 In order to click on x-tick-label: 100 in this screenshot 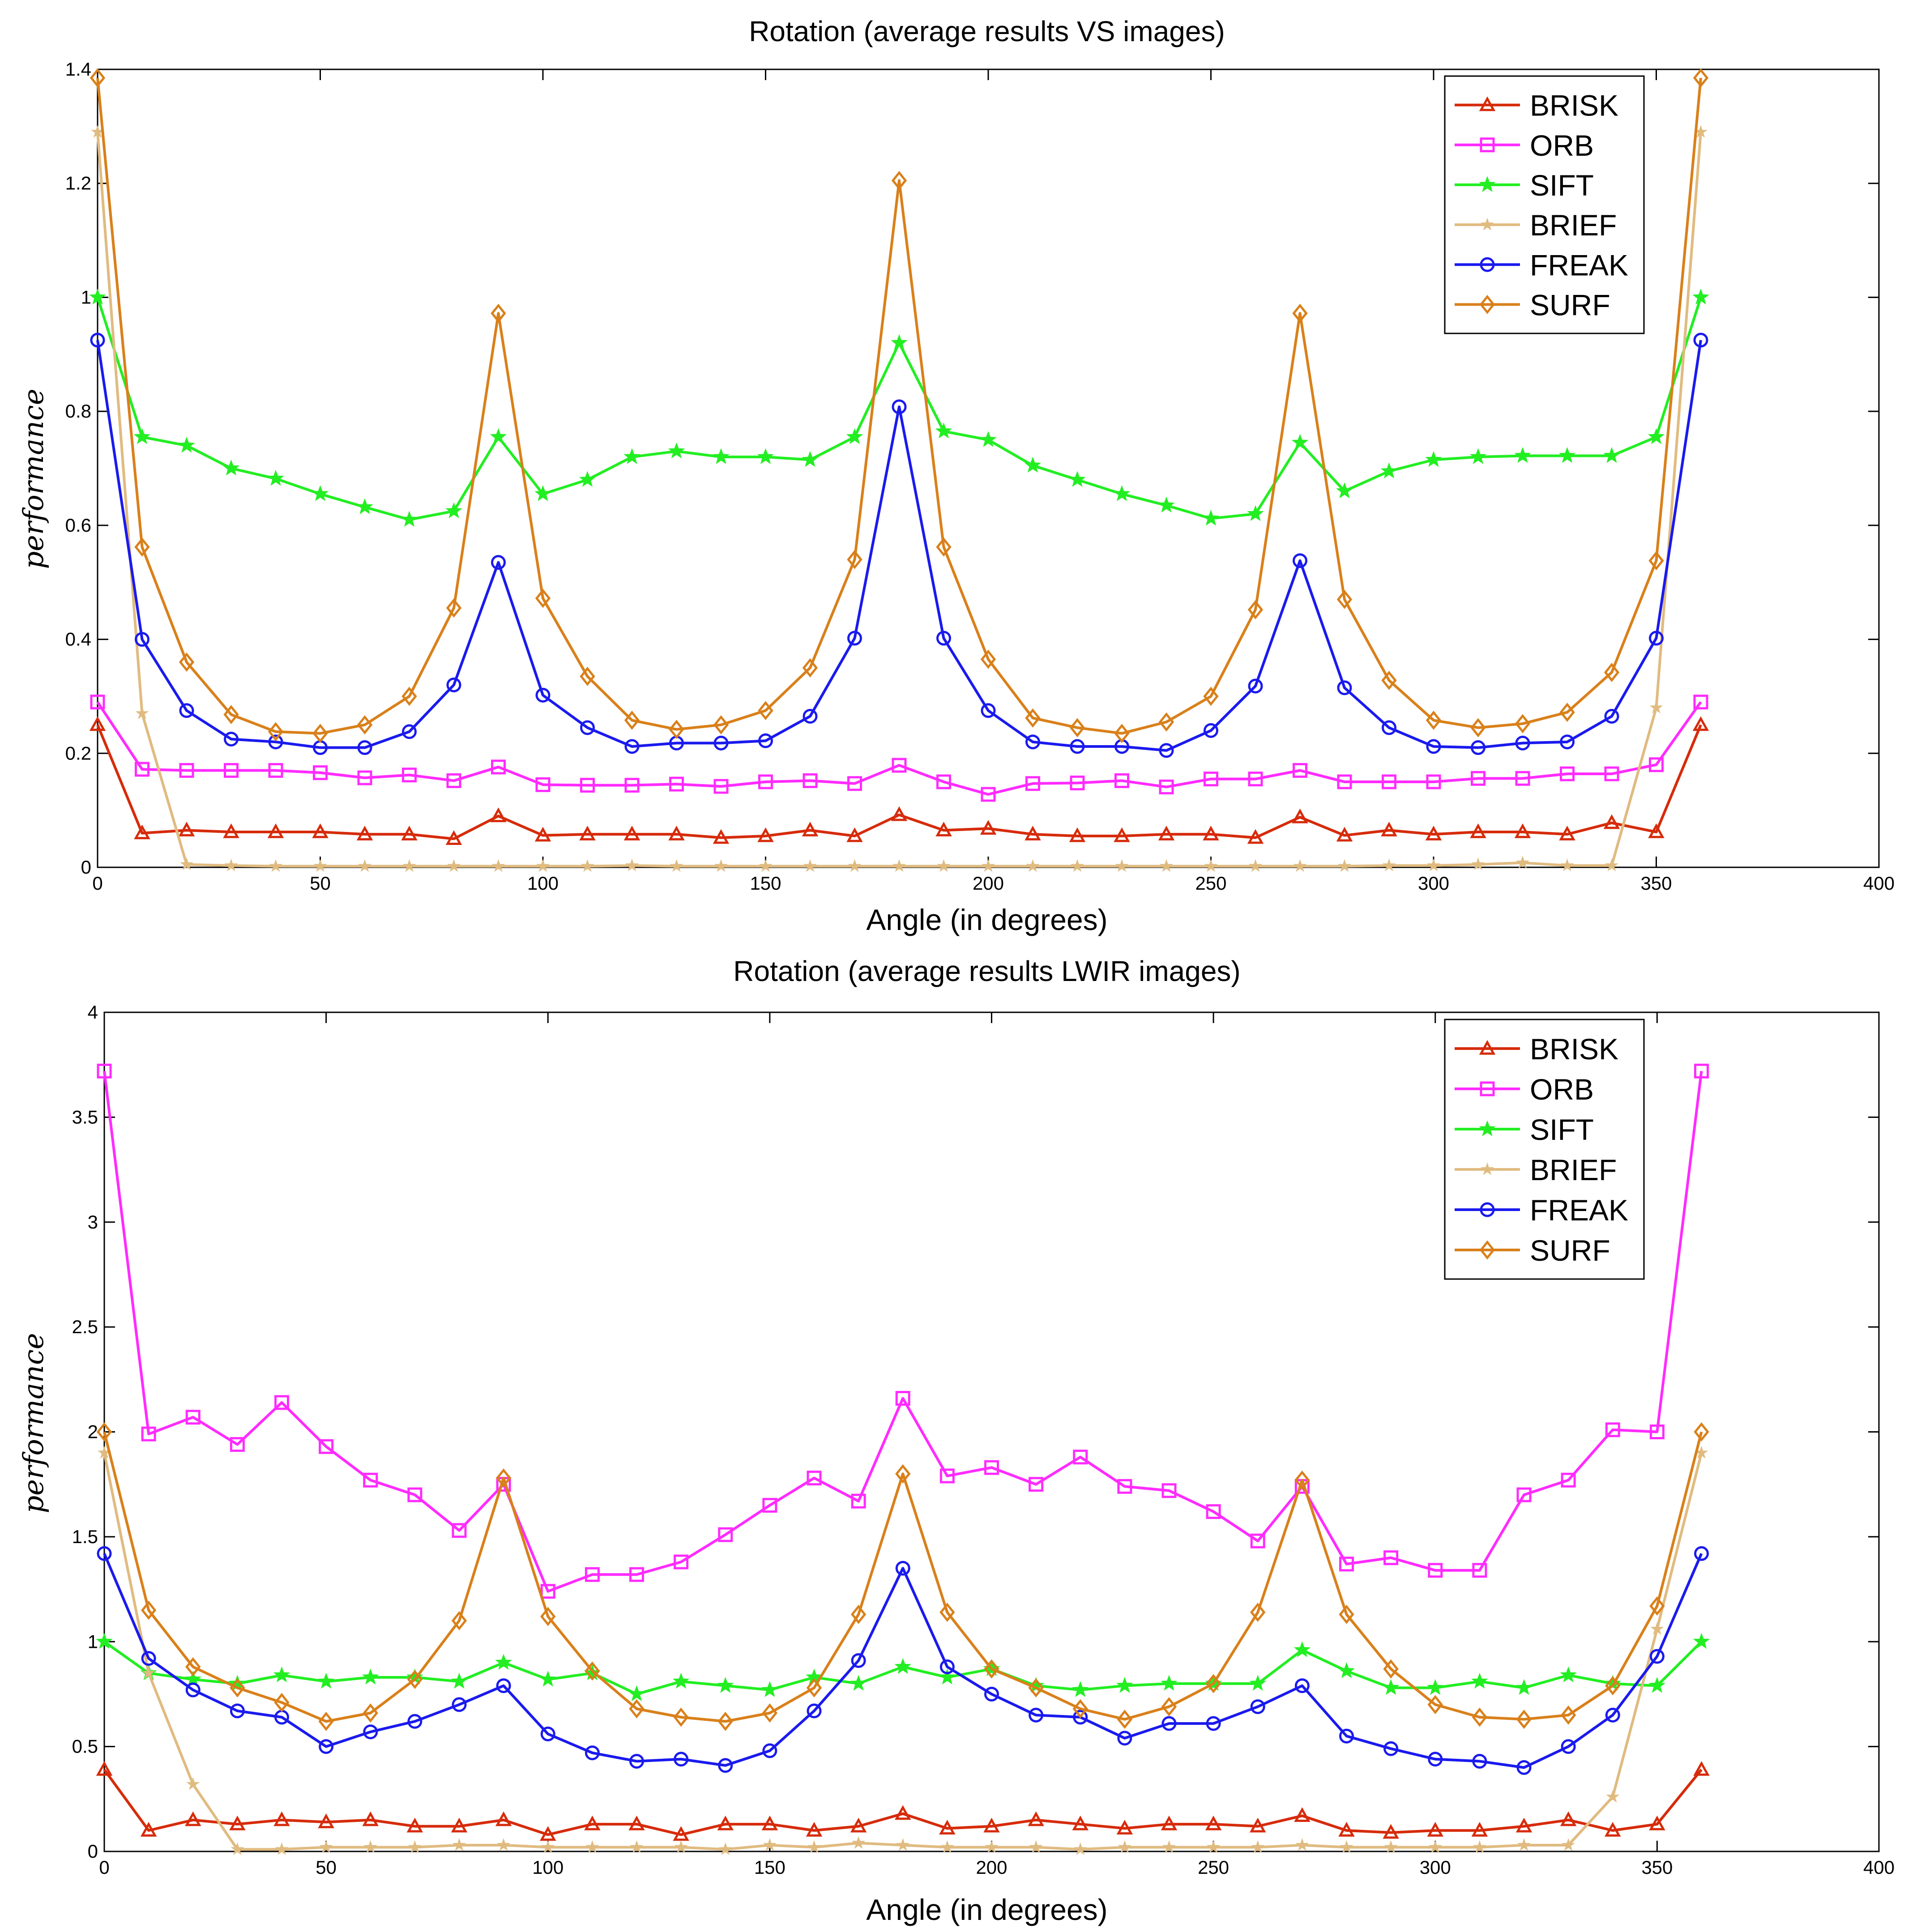, I will do `click(543, 883)`.